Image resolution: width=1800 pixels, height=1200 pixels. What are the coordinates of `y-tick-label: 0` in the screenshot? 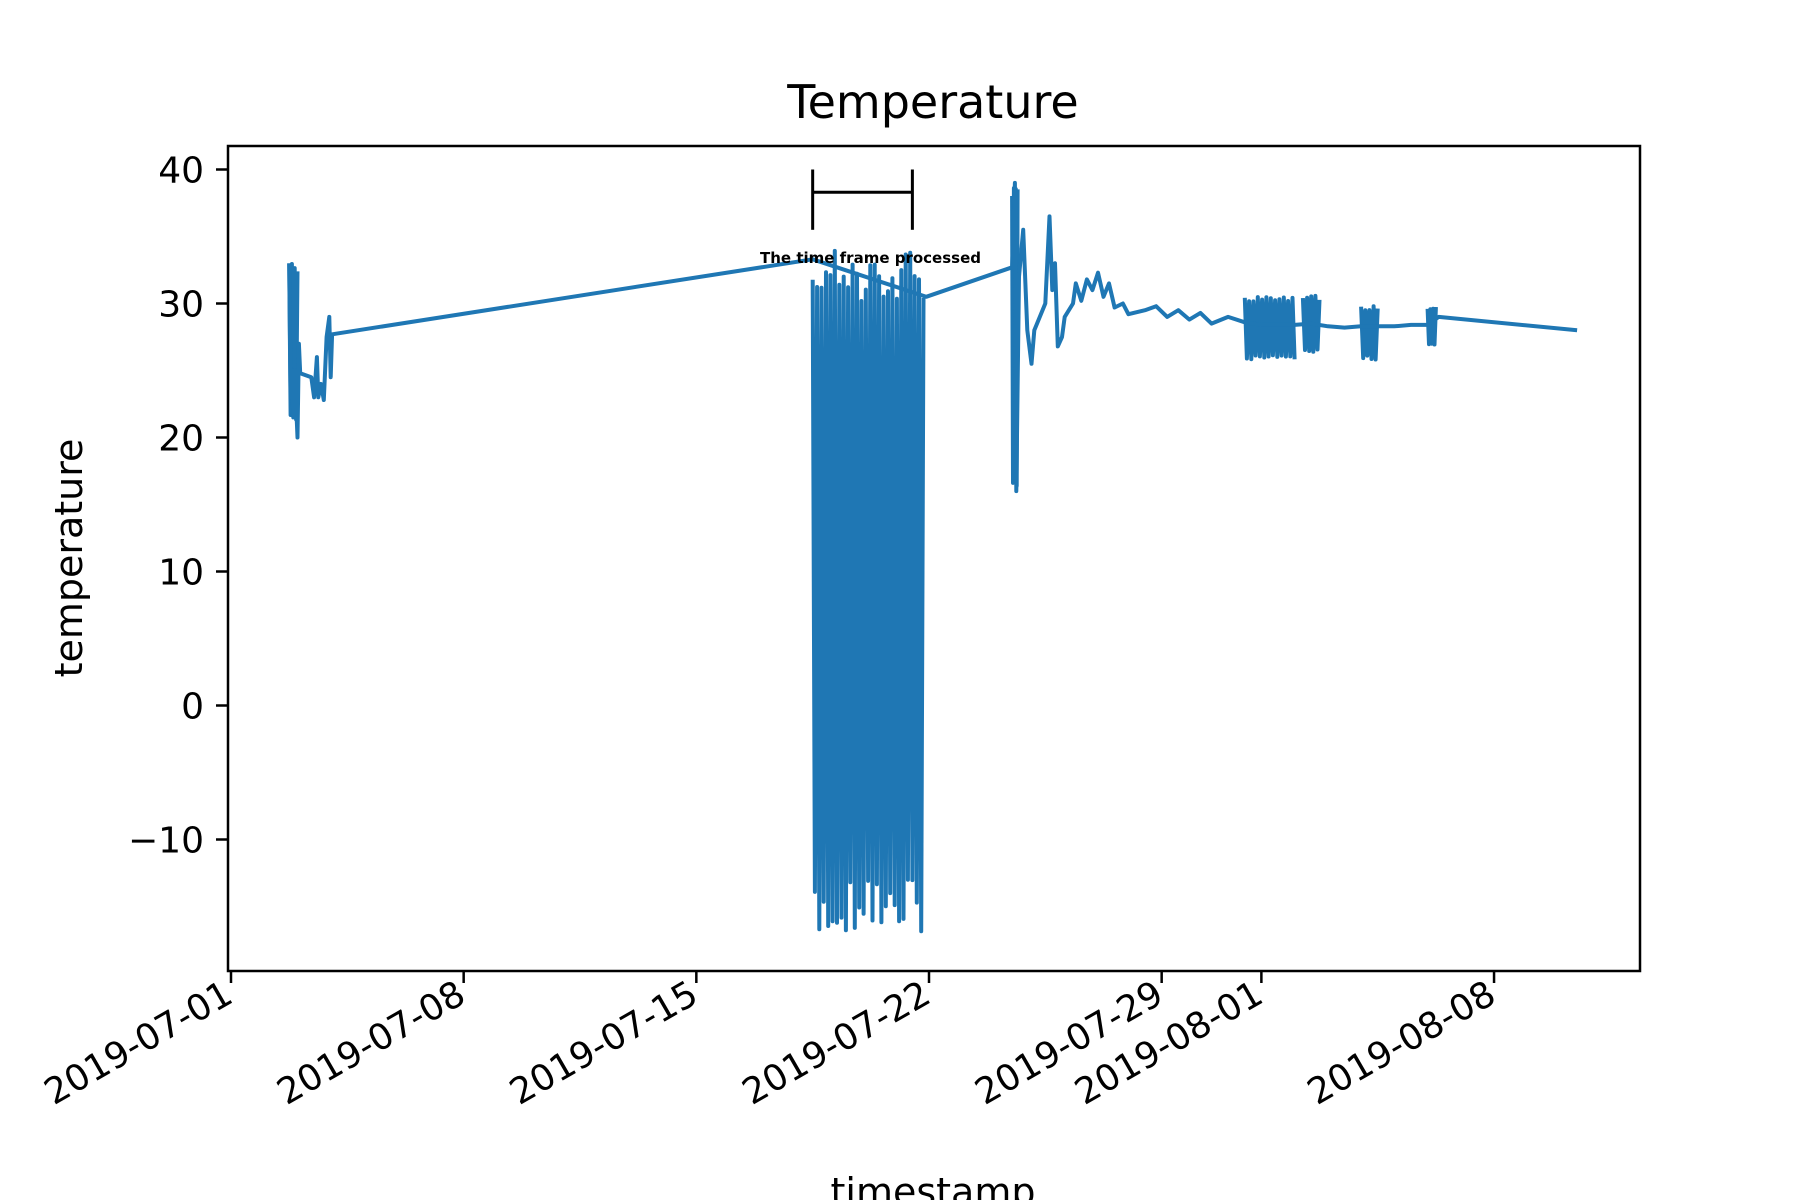 It's located at (192, 707).